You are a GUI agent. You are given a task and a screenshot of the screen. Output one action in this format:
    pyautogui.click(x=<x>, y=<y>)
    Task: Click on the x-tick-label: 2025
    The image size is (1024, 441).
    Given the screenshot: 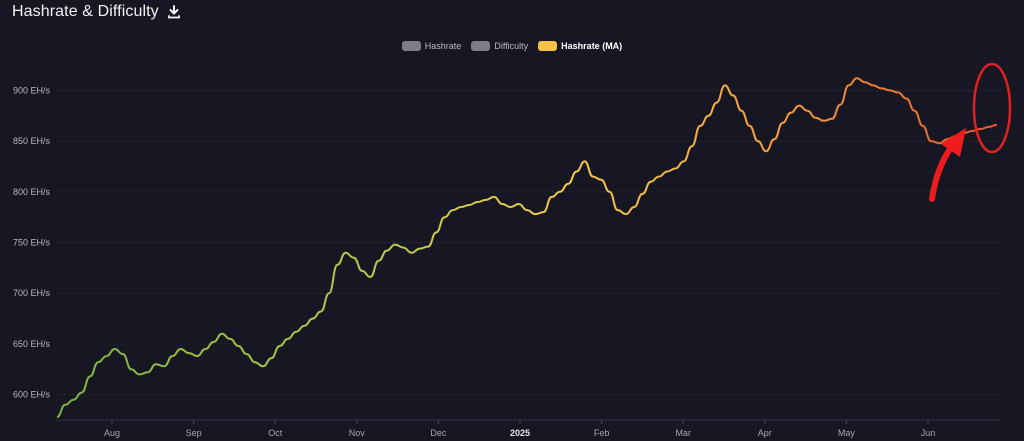 What is the action you would take?
    pyautogui.click(x=520, y=433)
    